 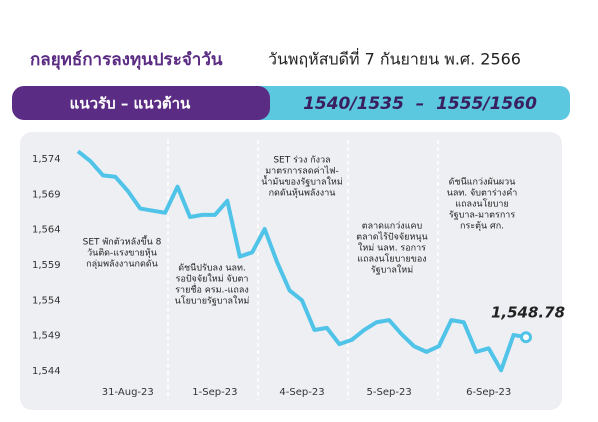 What do you see at coordinates (392, 248) in the screenshot?
I see `annotation: ใหม่ นลท. รอการ` at bounding box center [392, 248].